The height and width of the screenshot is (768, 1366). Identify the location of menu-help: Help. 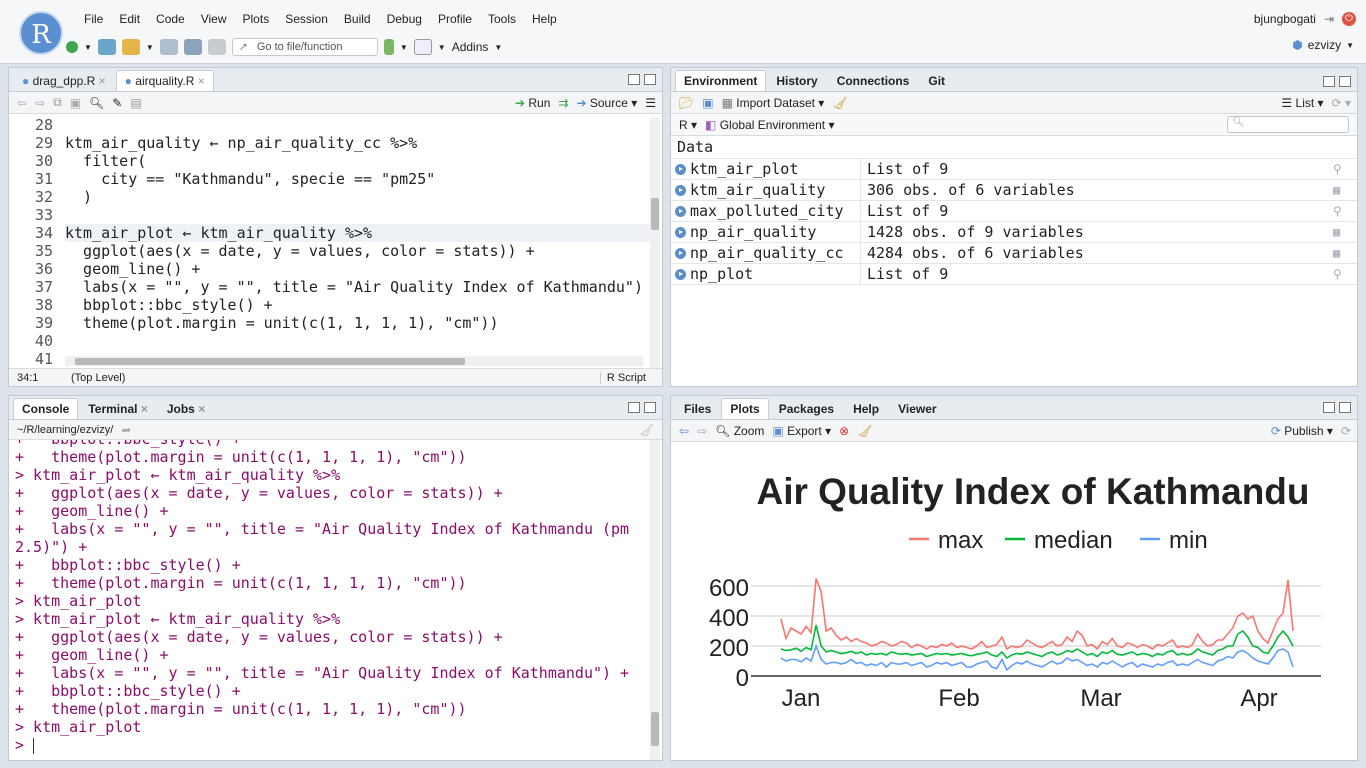
(544, 19).